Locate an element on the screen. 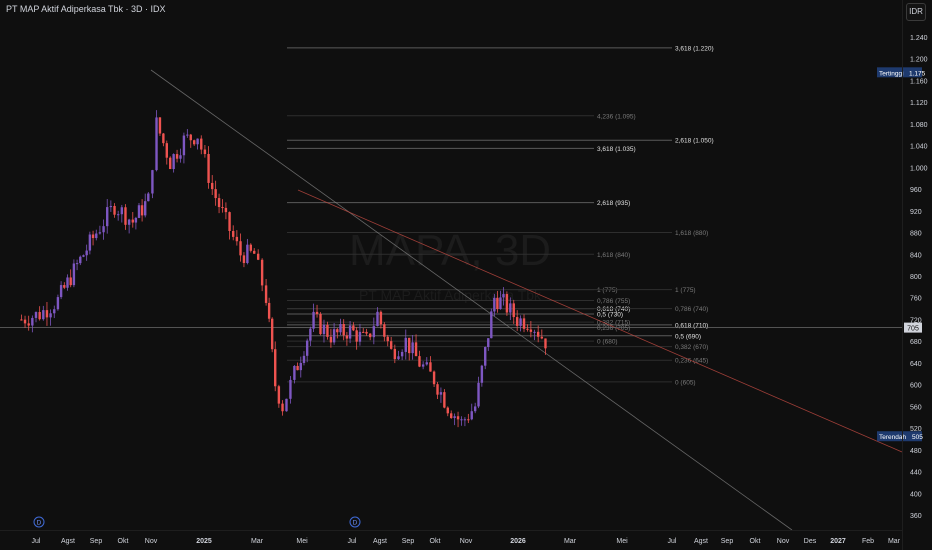  x-tick-label: Mar is located at coordinates (257, 541).